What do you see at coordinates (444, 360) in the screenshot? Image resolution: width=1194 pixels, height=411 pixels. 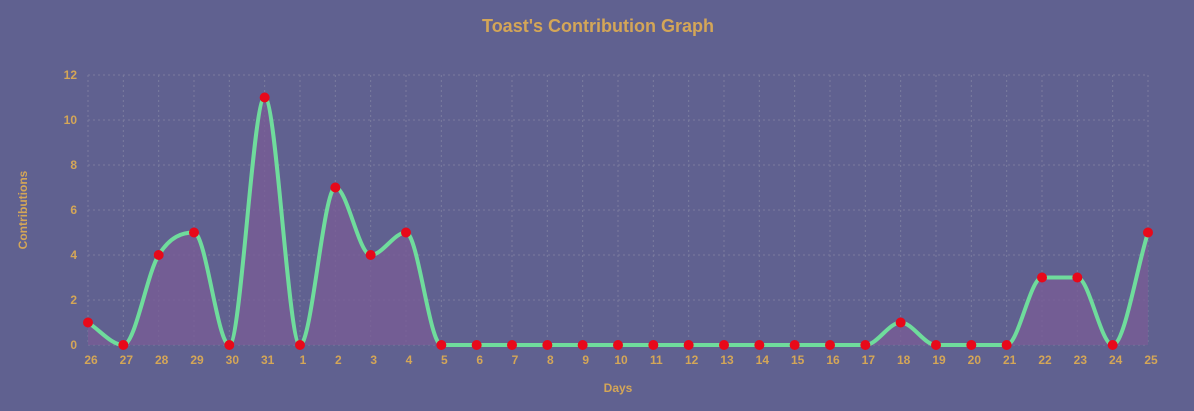 I see `x-tick-label: 5` at bounding box center [444, 360].